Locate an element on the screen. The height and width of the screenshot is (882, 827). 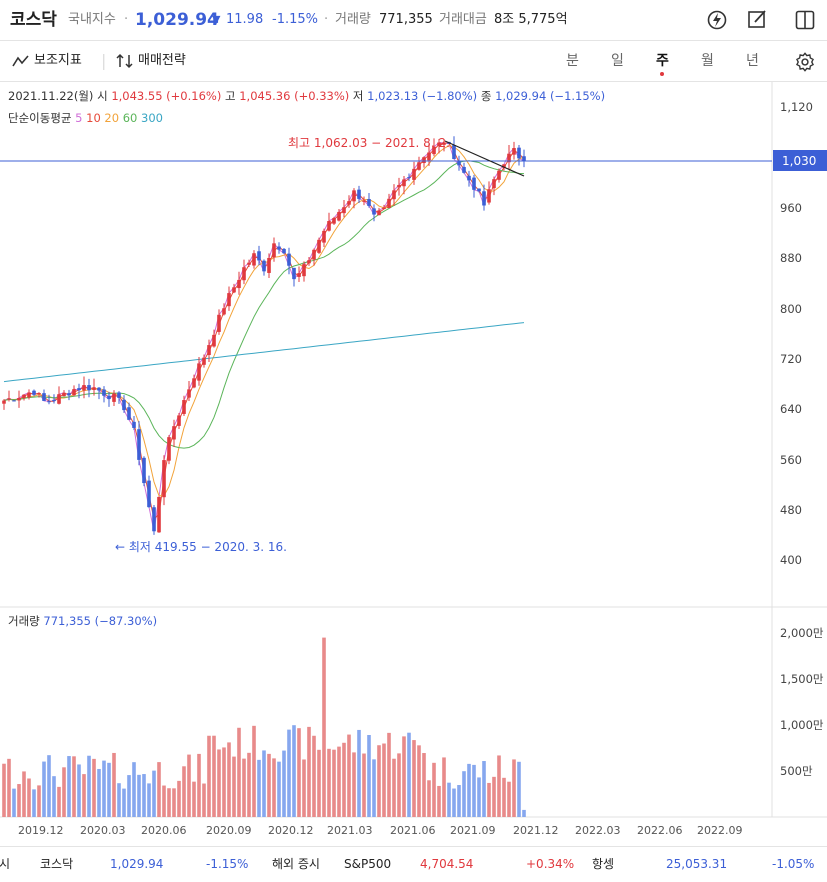
ma-legend: 단순이동평균 5 10 20 60 300 is located at coordinates (85, 118).